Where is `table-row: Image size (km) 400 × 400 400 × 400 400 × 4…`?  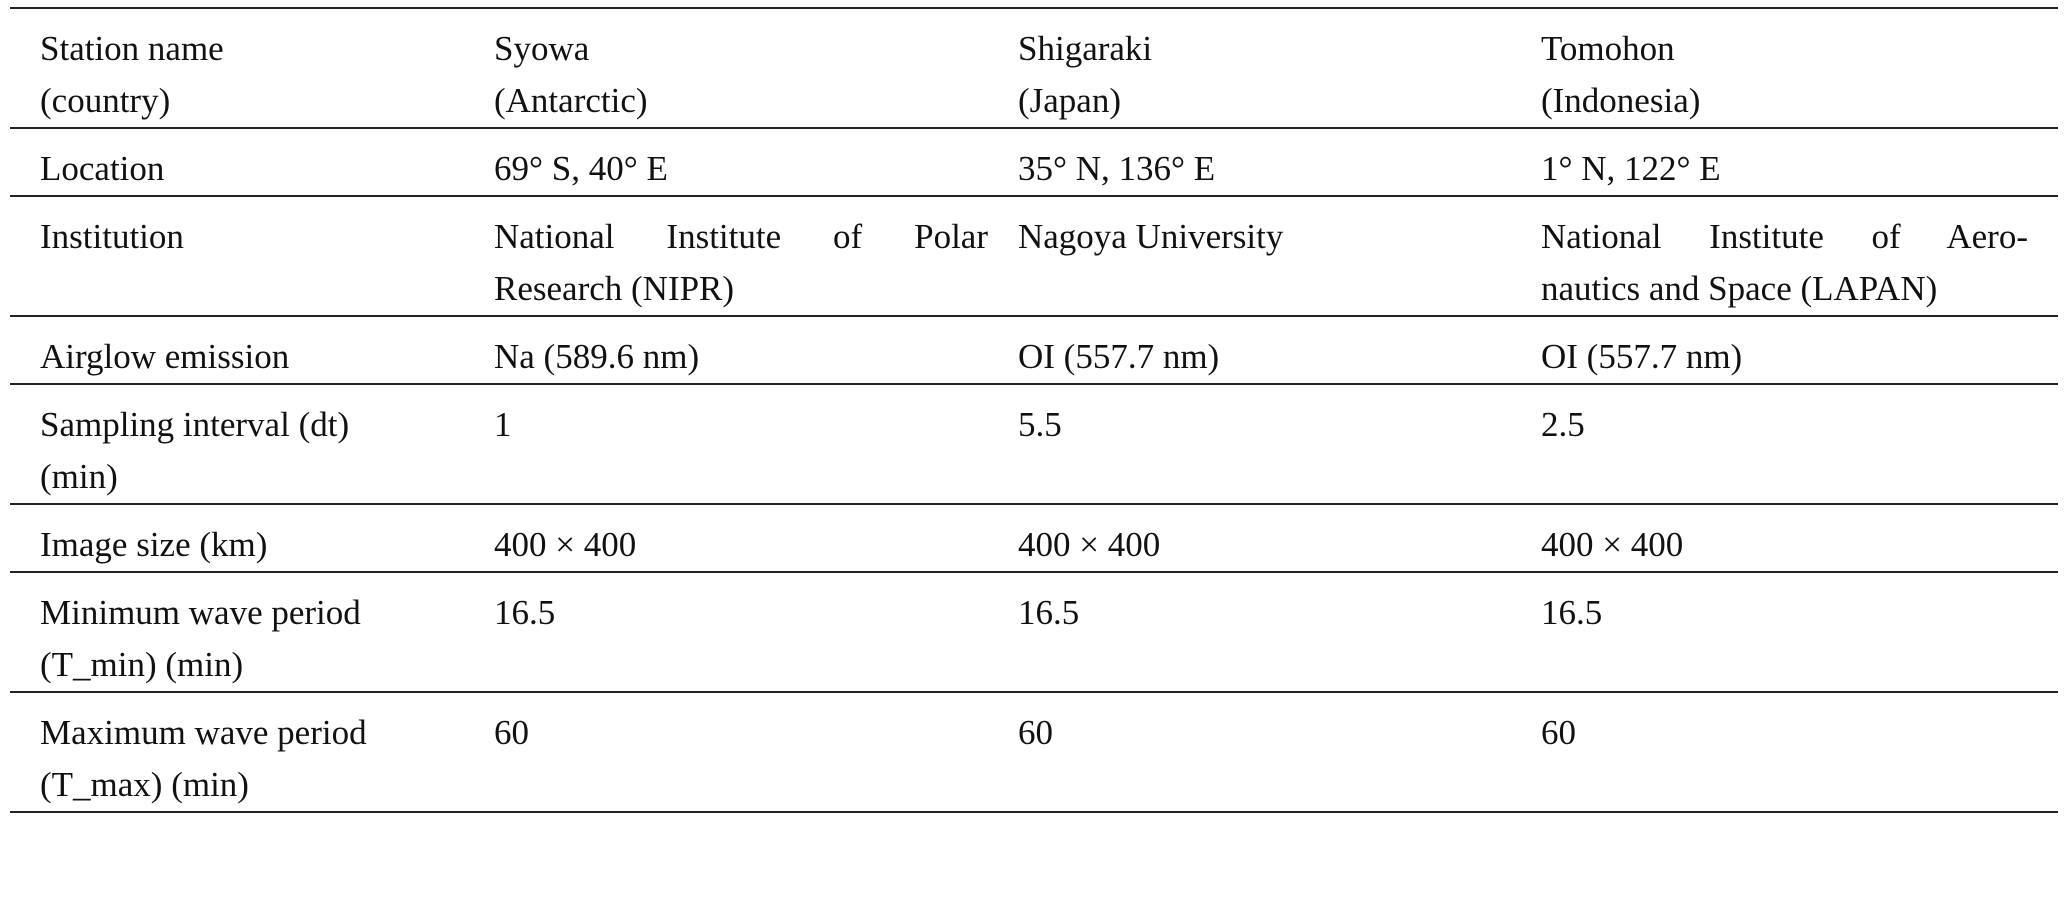 table-row: Image size (km) 400 × 400 400 × 400 400 × 4… is located at coordinates (1034, 538).